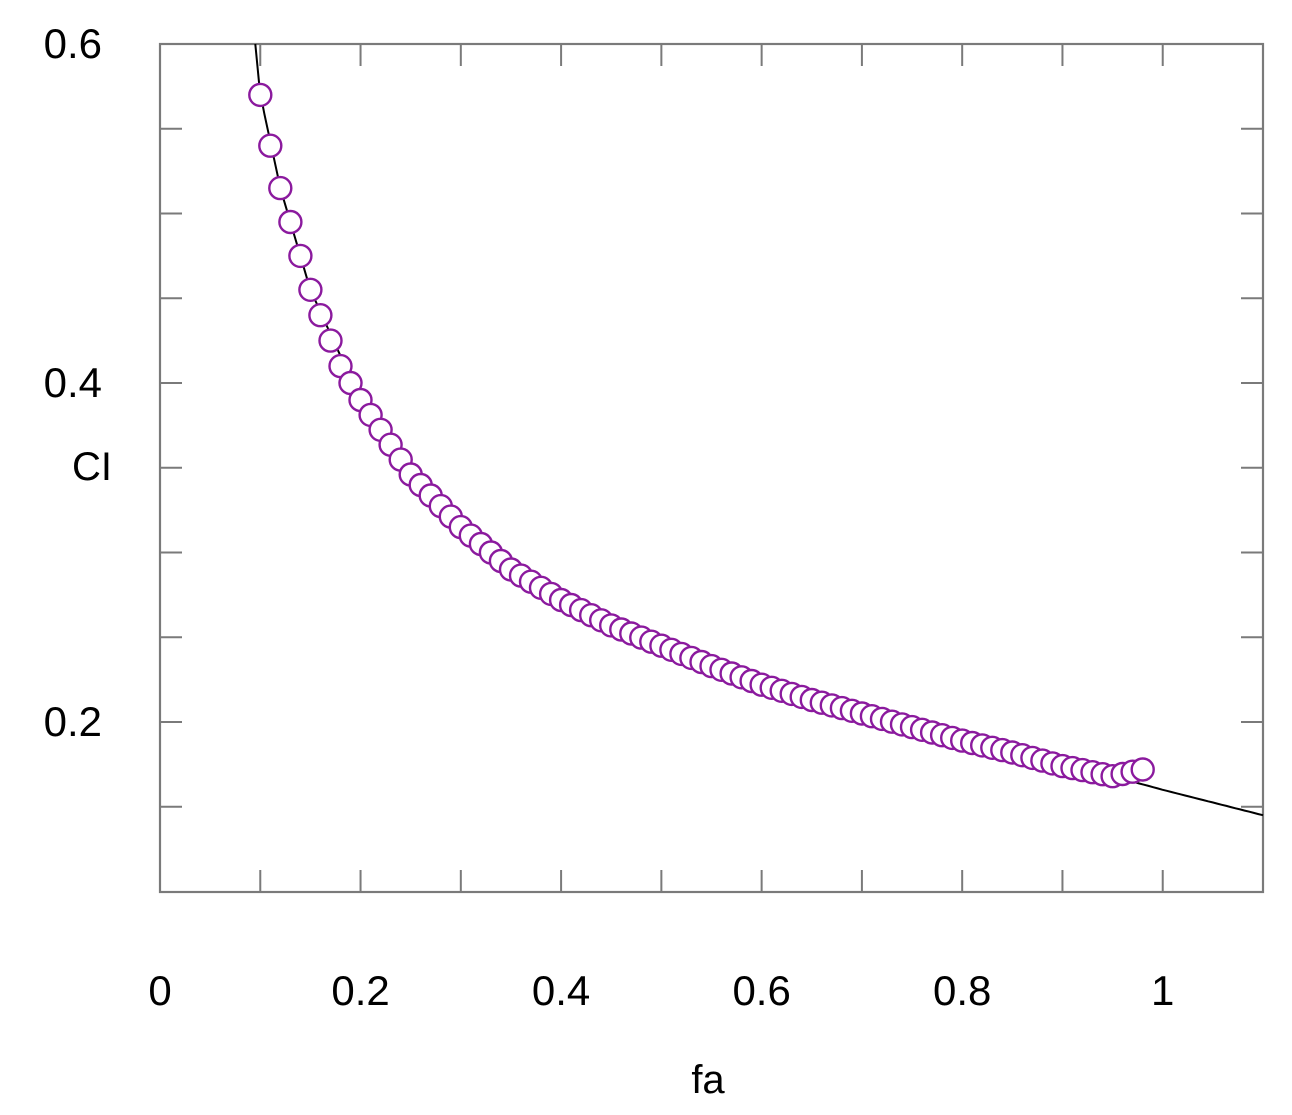  What do you see at coordinates (73, 382) in the screenshot?
I see `y-tick-label: 0.4` at bounding box center [73, 382].